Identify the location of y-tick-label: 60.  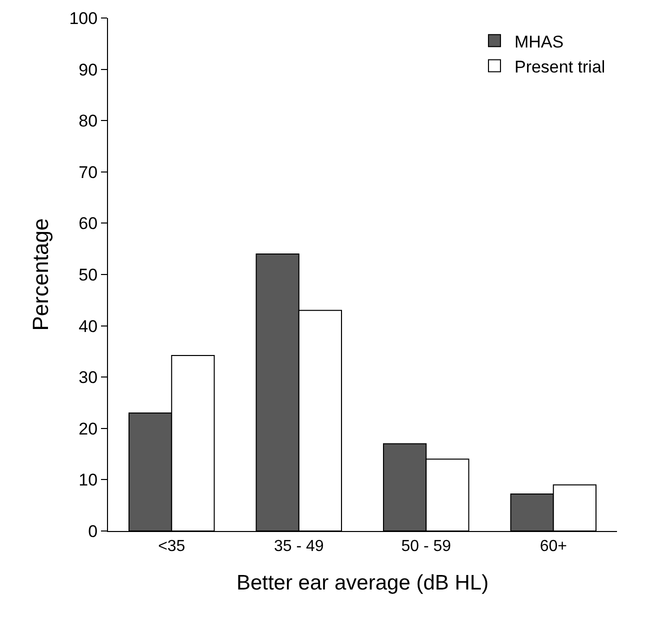
(88, 224).